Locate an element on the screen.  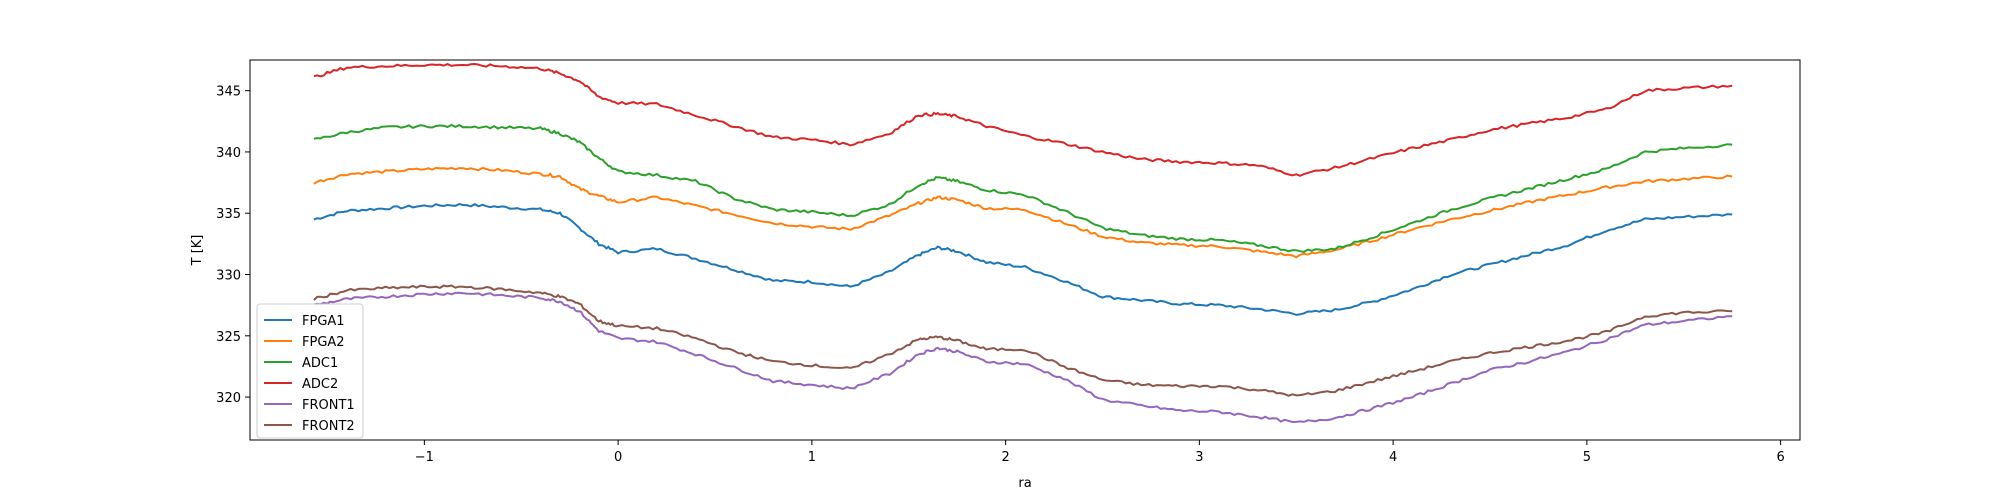
x-axis-ticks: −1 0 1 2 3 4 5 6 is located at coordinates (1100, 452).